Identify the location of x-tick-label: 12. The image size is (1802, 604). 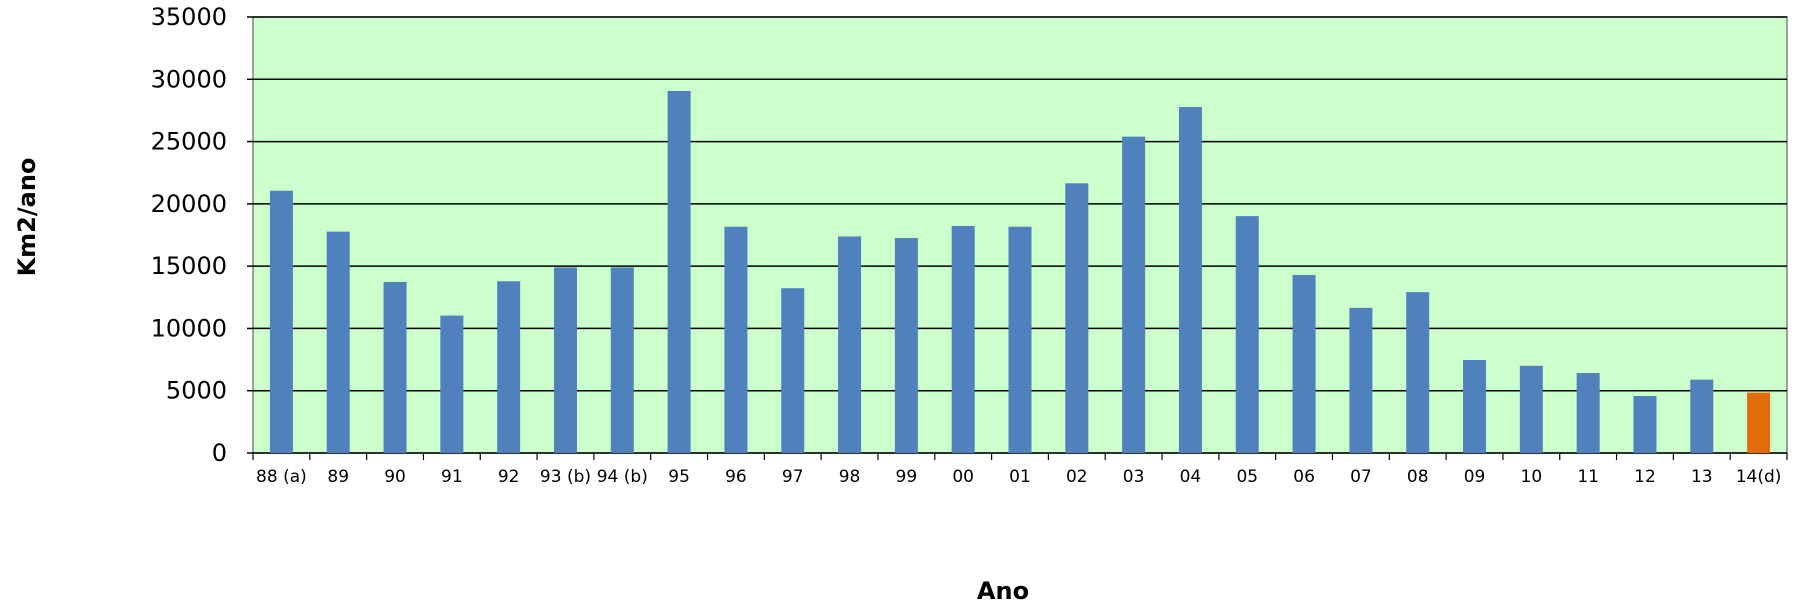
(1645, 477).